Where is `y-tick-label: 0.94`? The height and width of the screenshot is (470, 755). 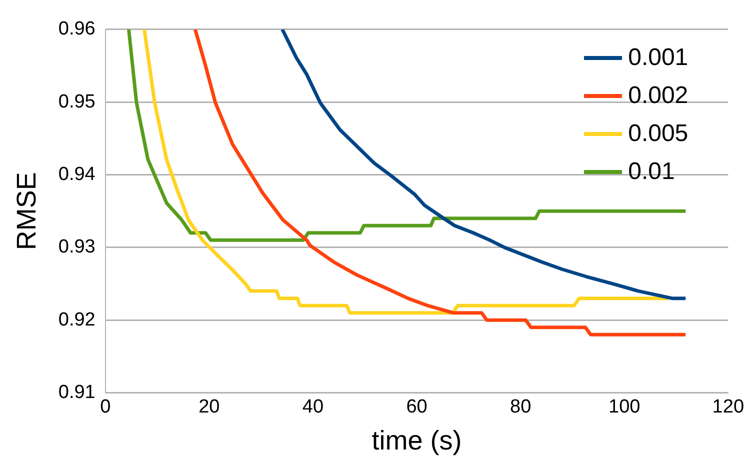 y-tick-label: 0.94 is located at coordinates (77, 174).